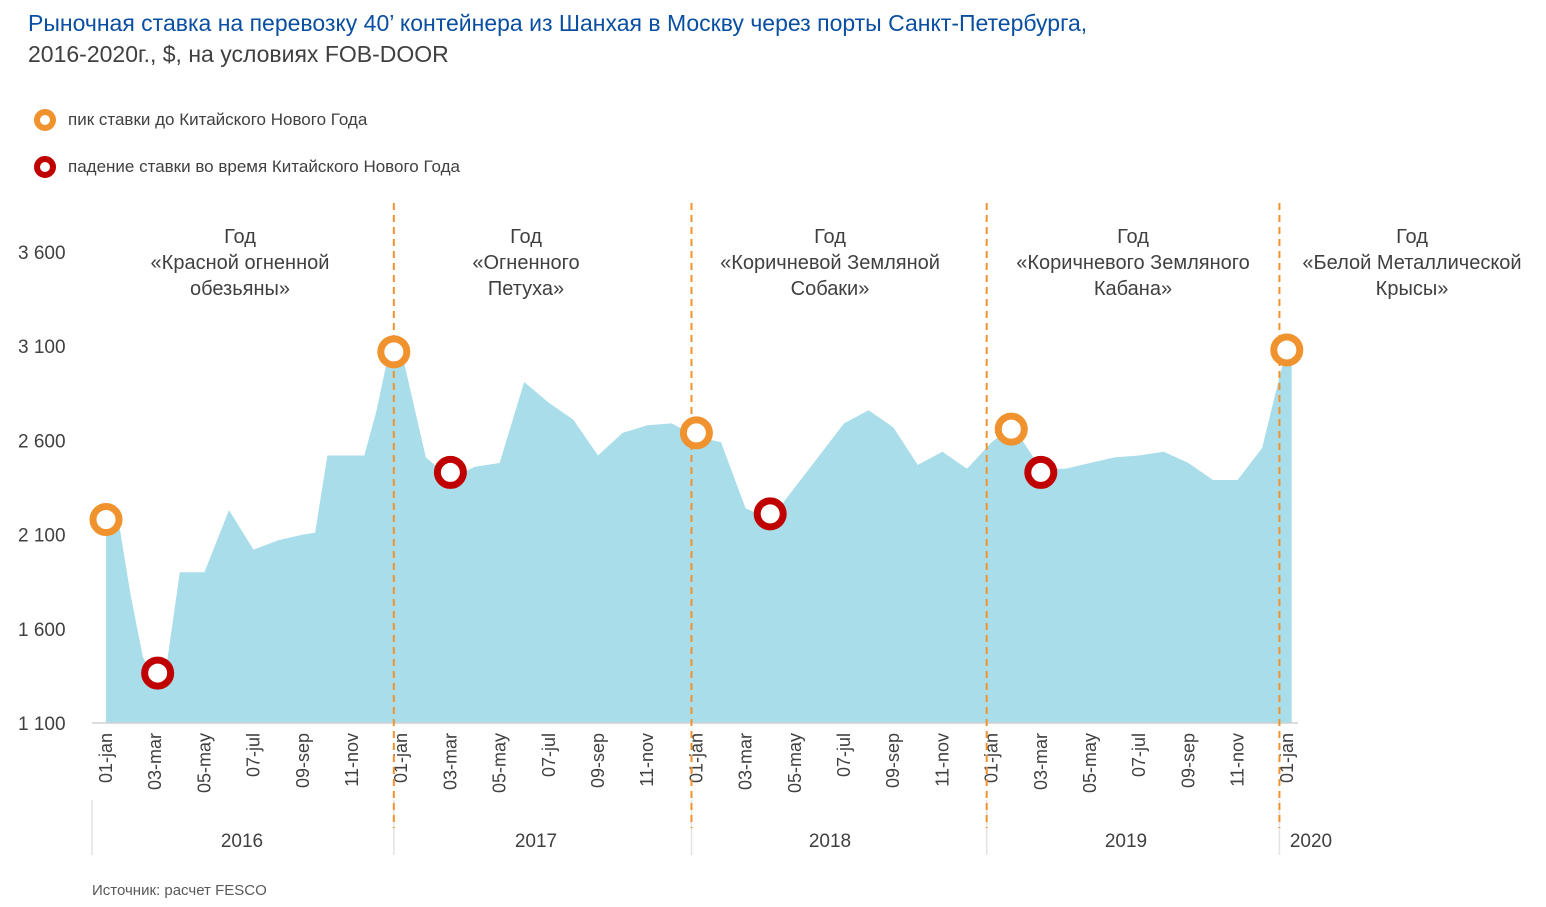  Describe the element at coordinates (536, 841) in the screenshot. I see `year-label: 2017` at that location.